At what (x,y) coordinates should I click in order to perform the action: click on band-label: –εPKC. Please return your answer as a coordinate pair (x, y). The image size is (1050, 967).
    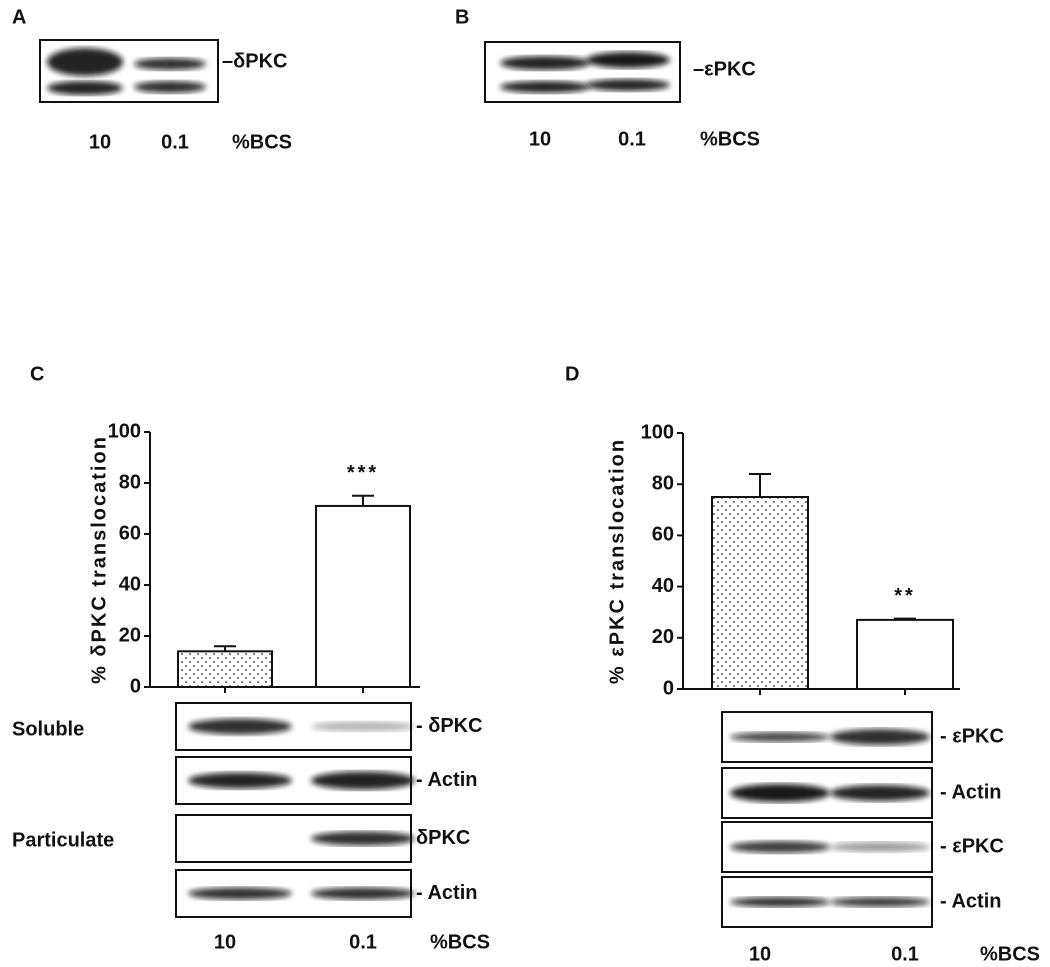
    Looking at the image, I should click on (724, 69).